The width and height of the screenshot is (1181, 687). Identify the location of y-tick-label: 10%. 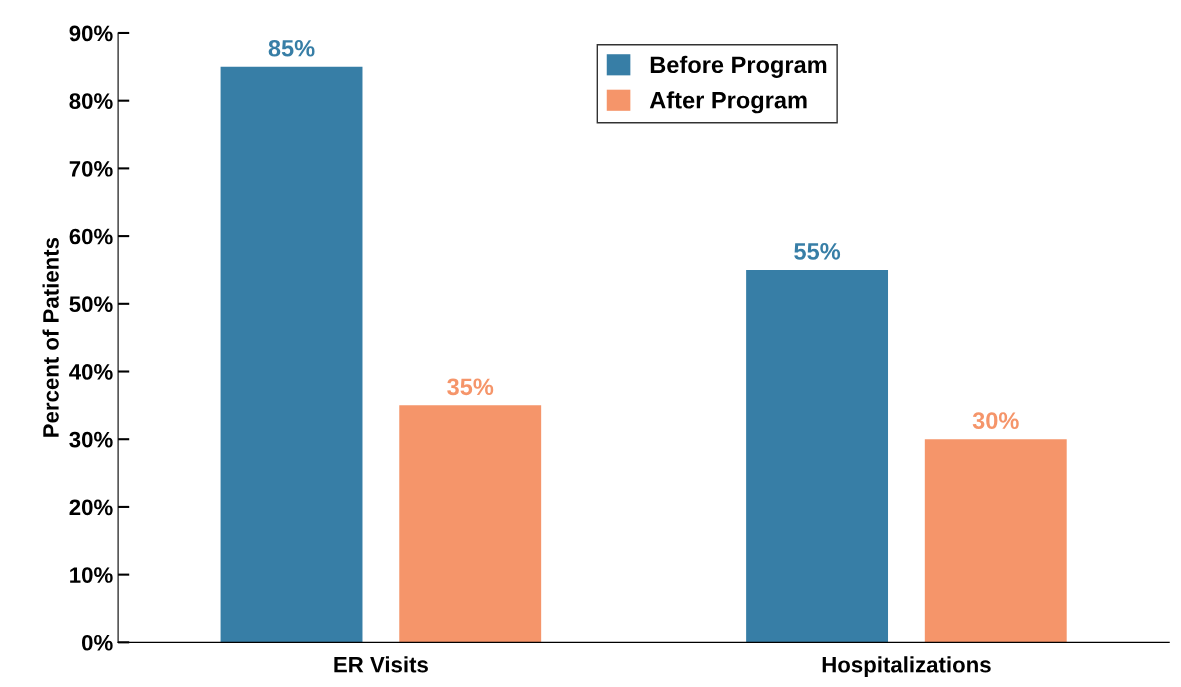
(91, 575).